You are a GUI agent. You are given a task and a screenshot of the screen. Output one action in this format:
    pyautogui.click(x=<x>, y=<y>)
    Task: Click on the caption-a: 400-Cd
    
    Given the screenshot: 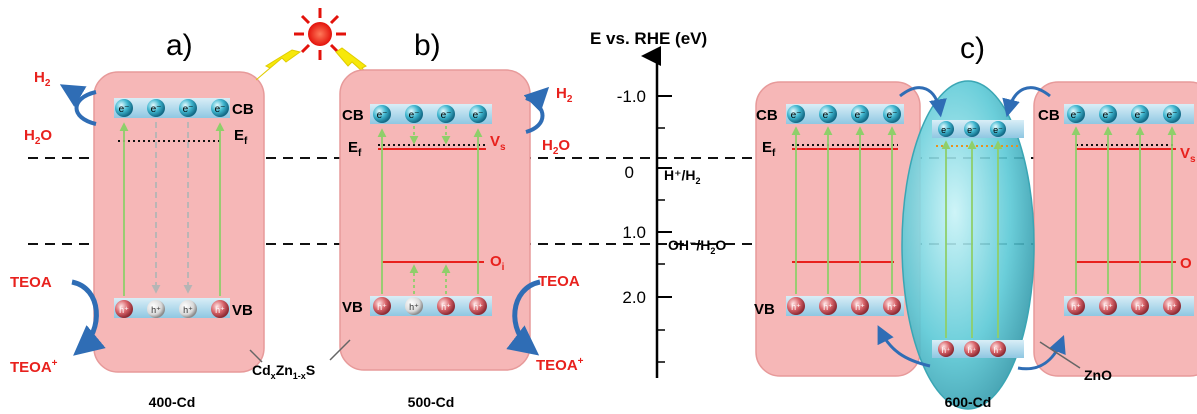 What is the action you would take?
    pyautogui.click(x=172, y=402)
    